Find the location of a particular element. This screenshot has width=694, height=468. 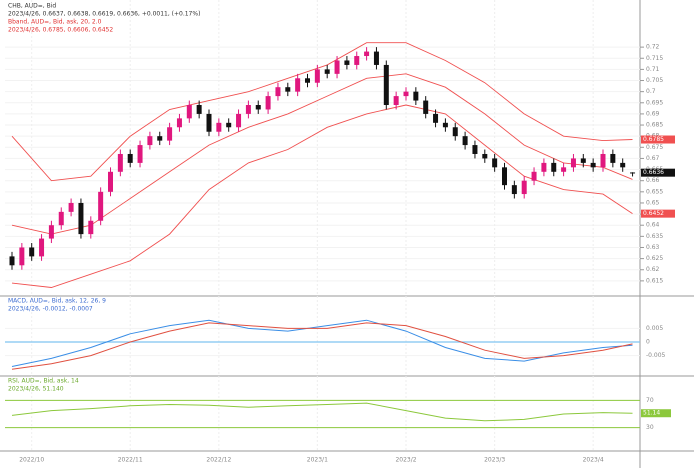

y-tick-label: 0.69 is located at coordinates (653, 113).